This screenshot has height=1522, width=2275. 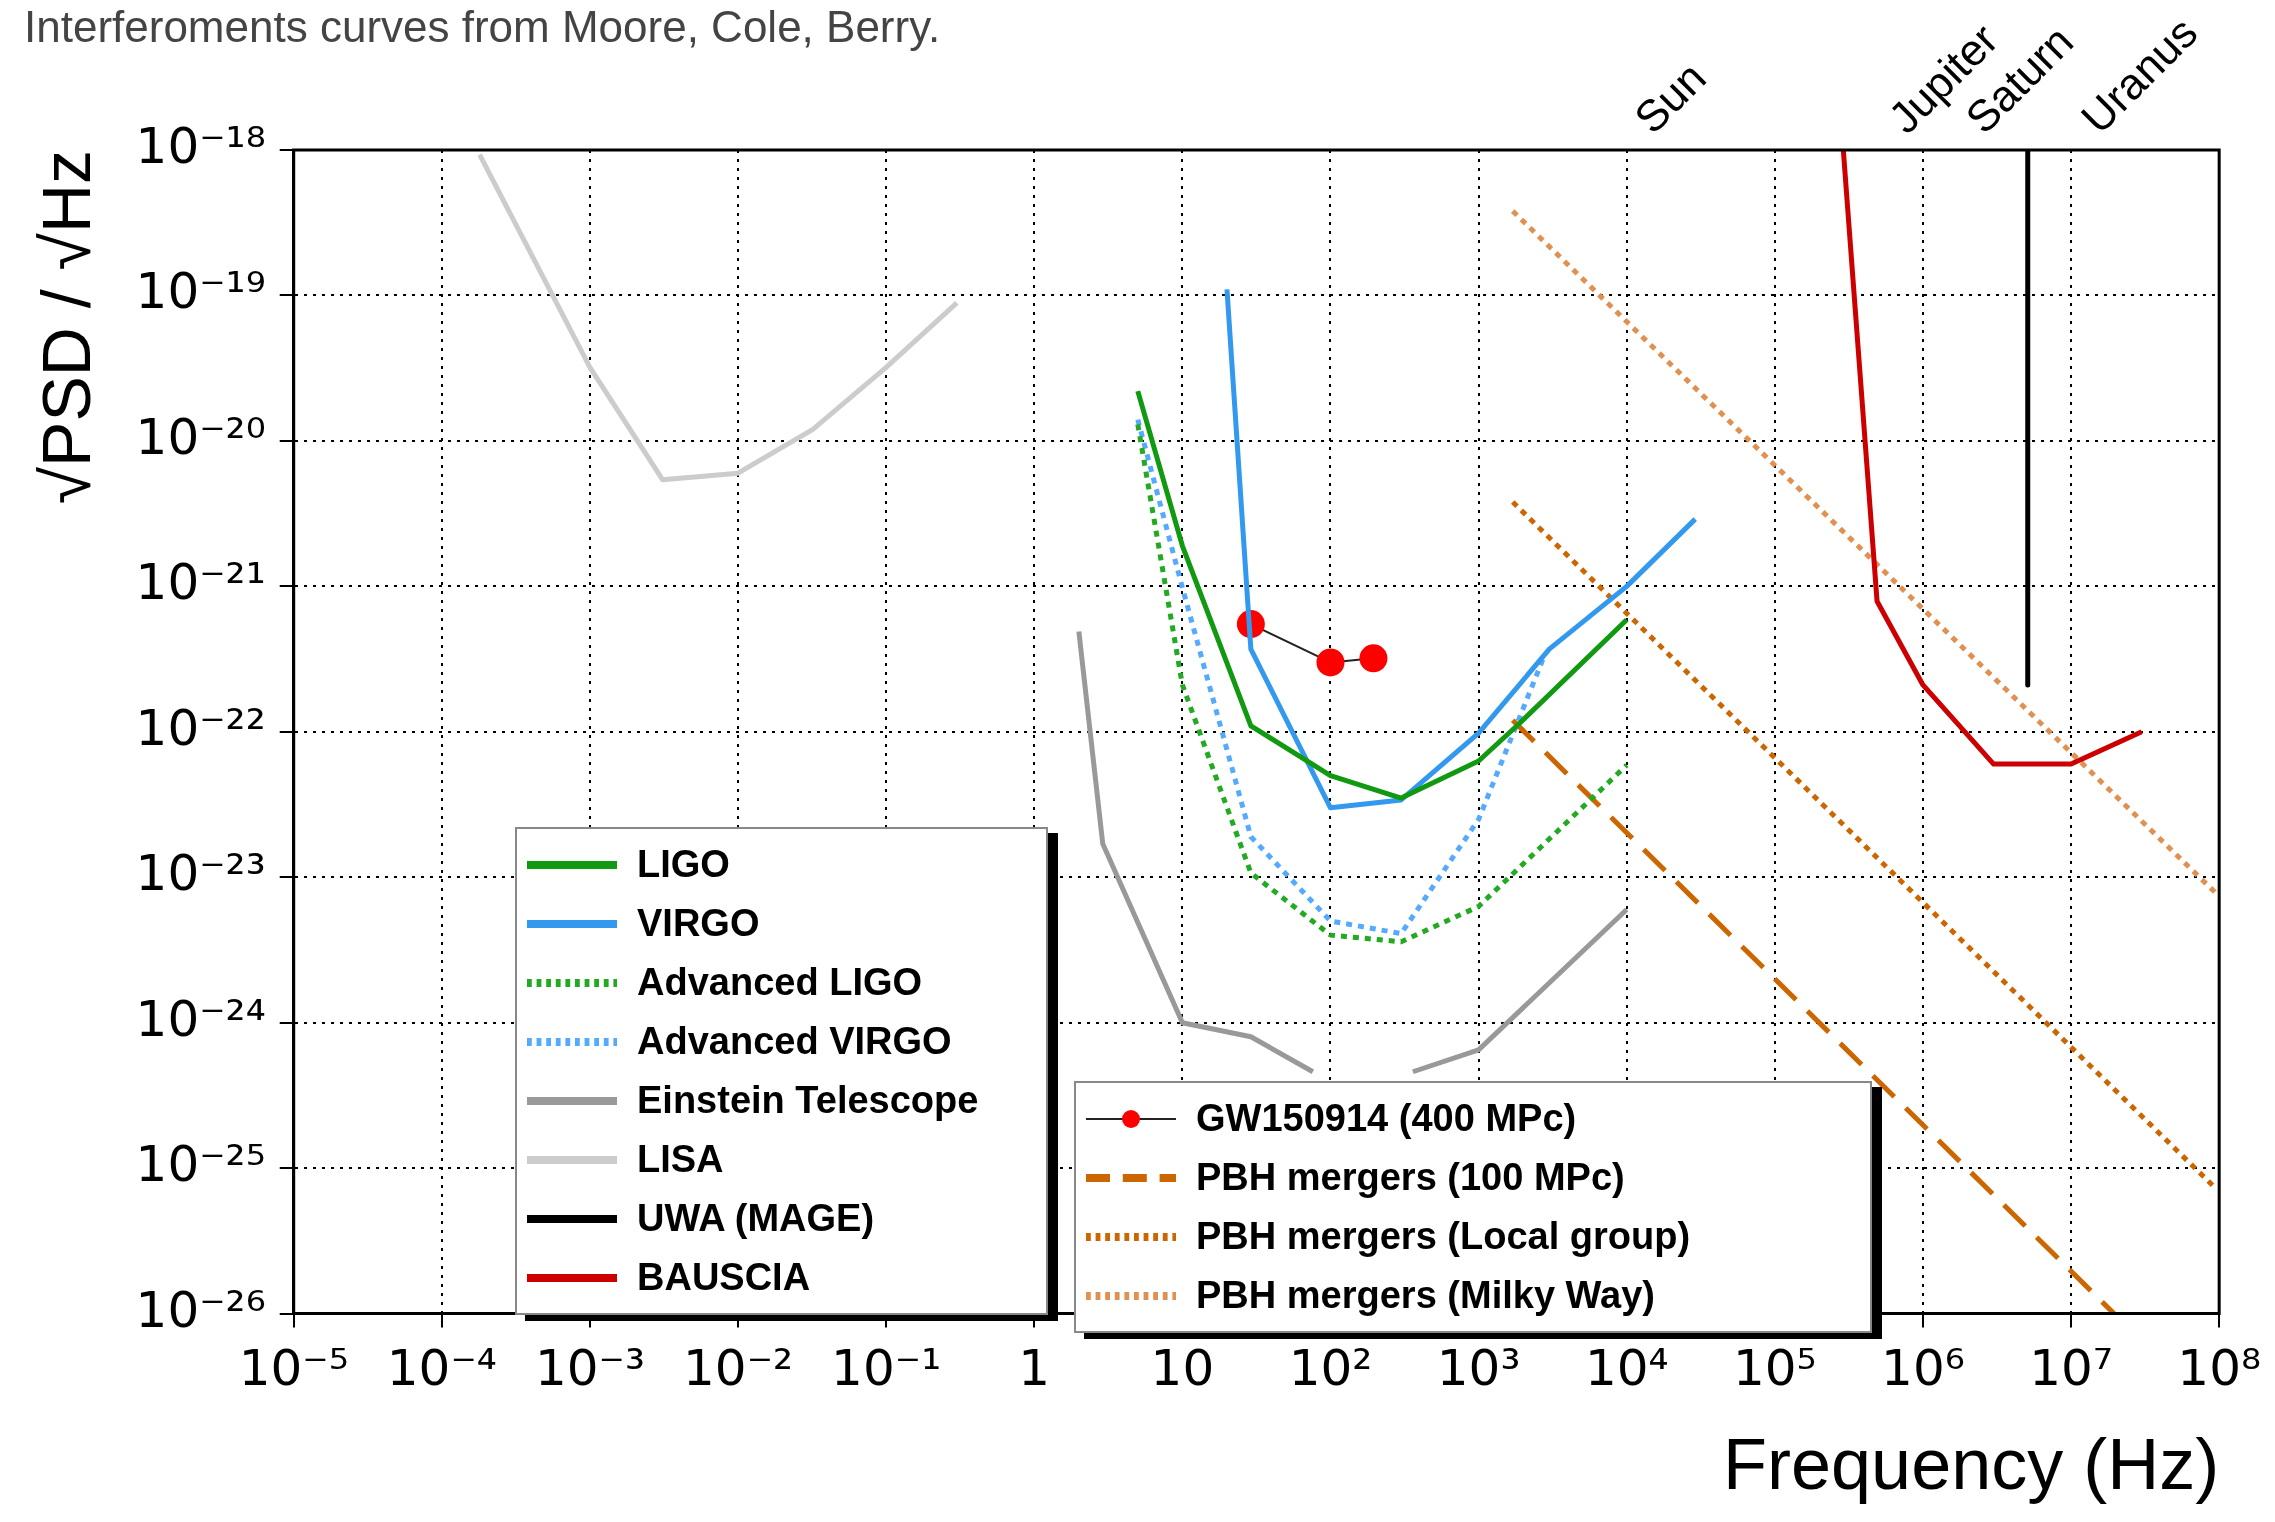 What do you see at coordinates (200, 145) in the screenshot?
I see `y-tick-label: 10⁻¹⁸` at bounding box center [200, 145].